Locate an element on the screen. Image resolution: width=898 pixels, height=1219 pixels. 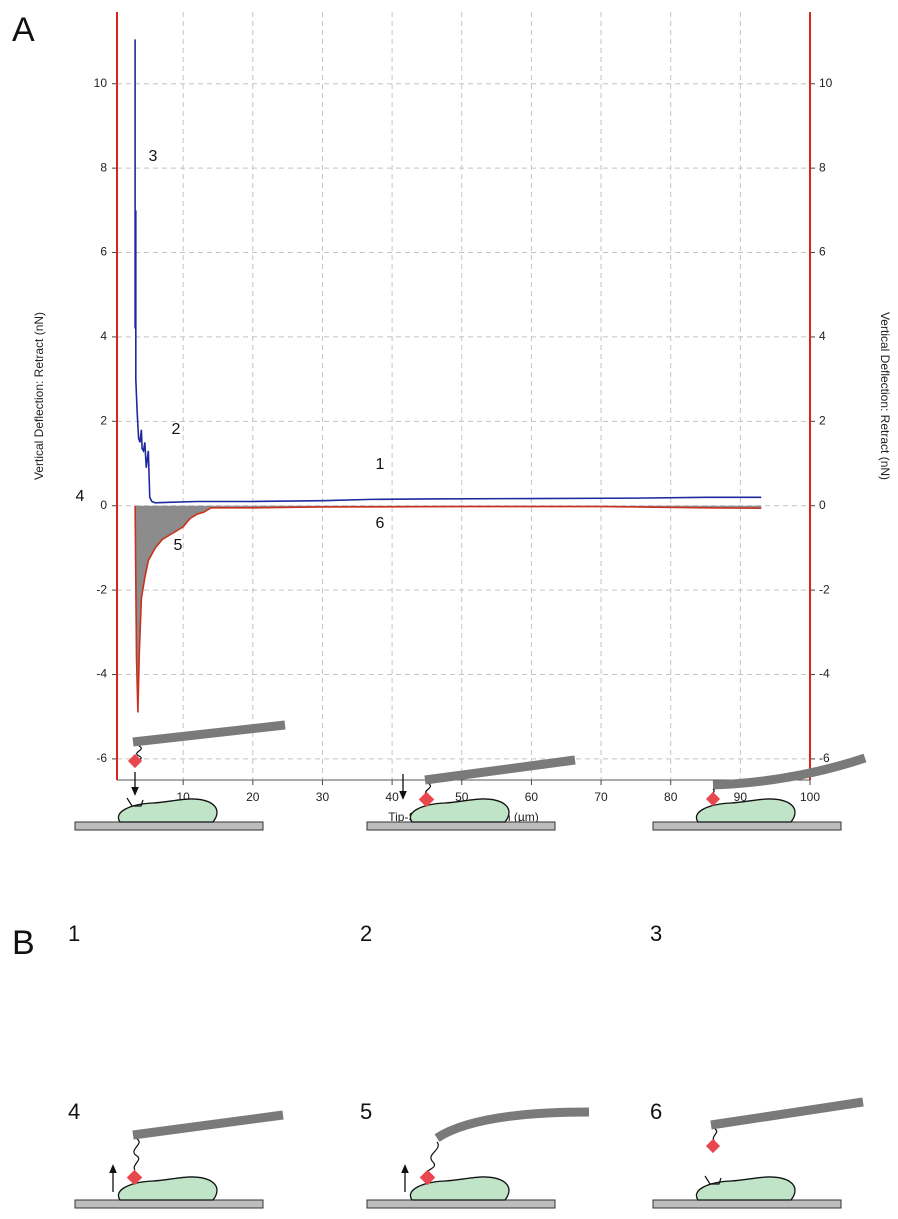
y2-tick-label: -6 is located at coordinates (824, 758).